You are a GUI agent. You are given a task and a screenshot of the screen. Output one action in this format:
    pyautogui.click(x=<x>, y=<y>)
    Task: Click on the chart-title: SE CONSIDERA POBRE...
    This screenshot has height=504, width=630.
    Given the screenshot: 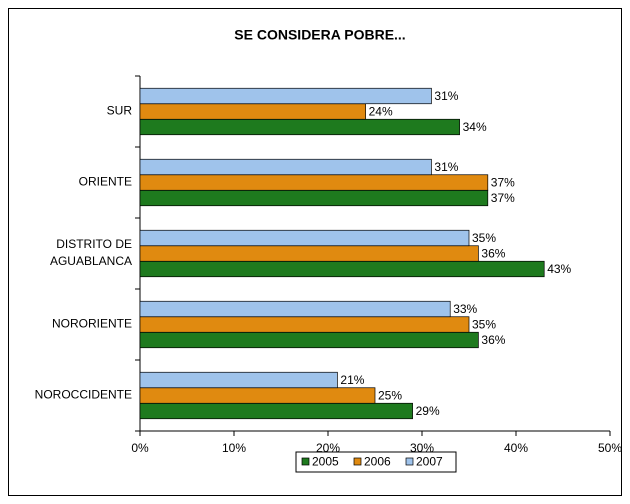 What is the action you would take?
    pyautogui.click(x=319, y=35)
    